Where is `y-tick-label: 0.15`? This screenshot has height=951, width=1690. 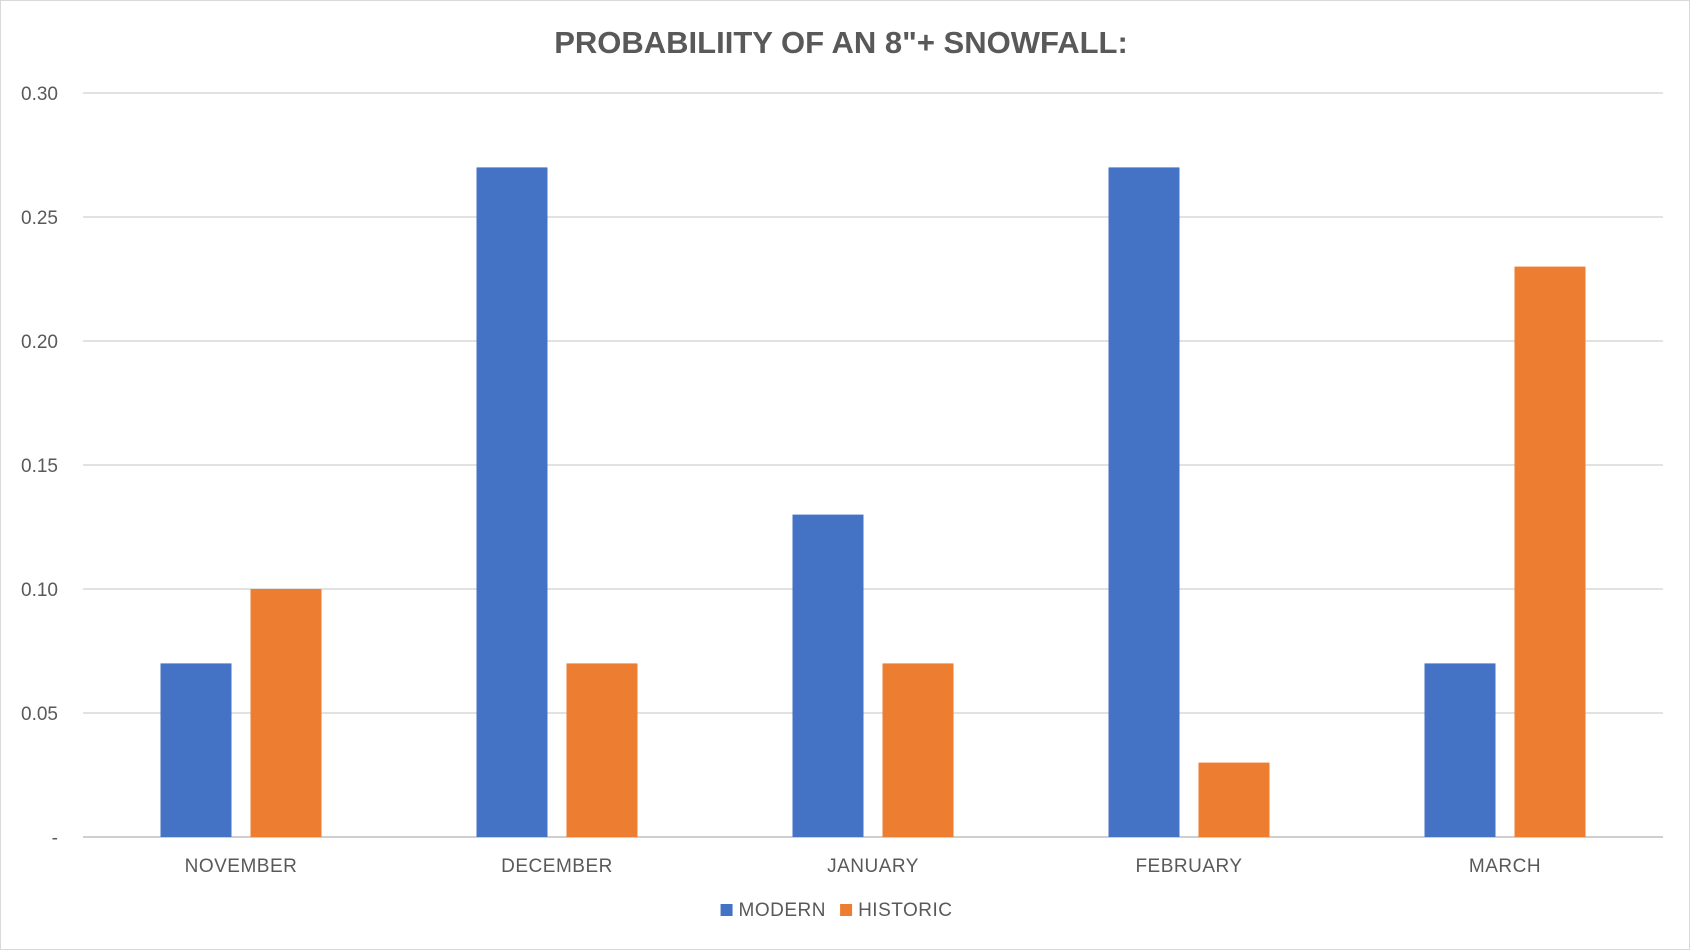
y-tick-label: 0.15 is located at coordinates (39, 466).